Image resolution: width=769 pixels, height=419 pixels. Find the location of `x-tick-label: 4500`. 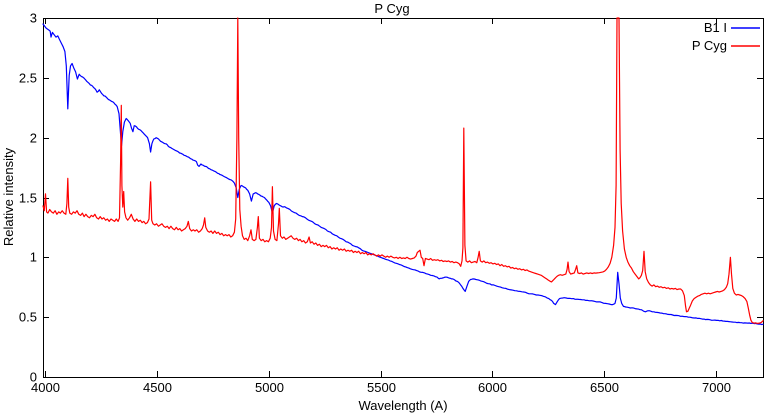

x-tick-label: 4500 is located at coordinates (157, 387).